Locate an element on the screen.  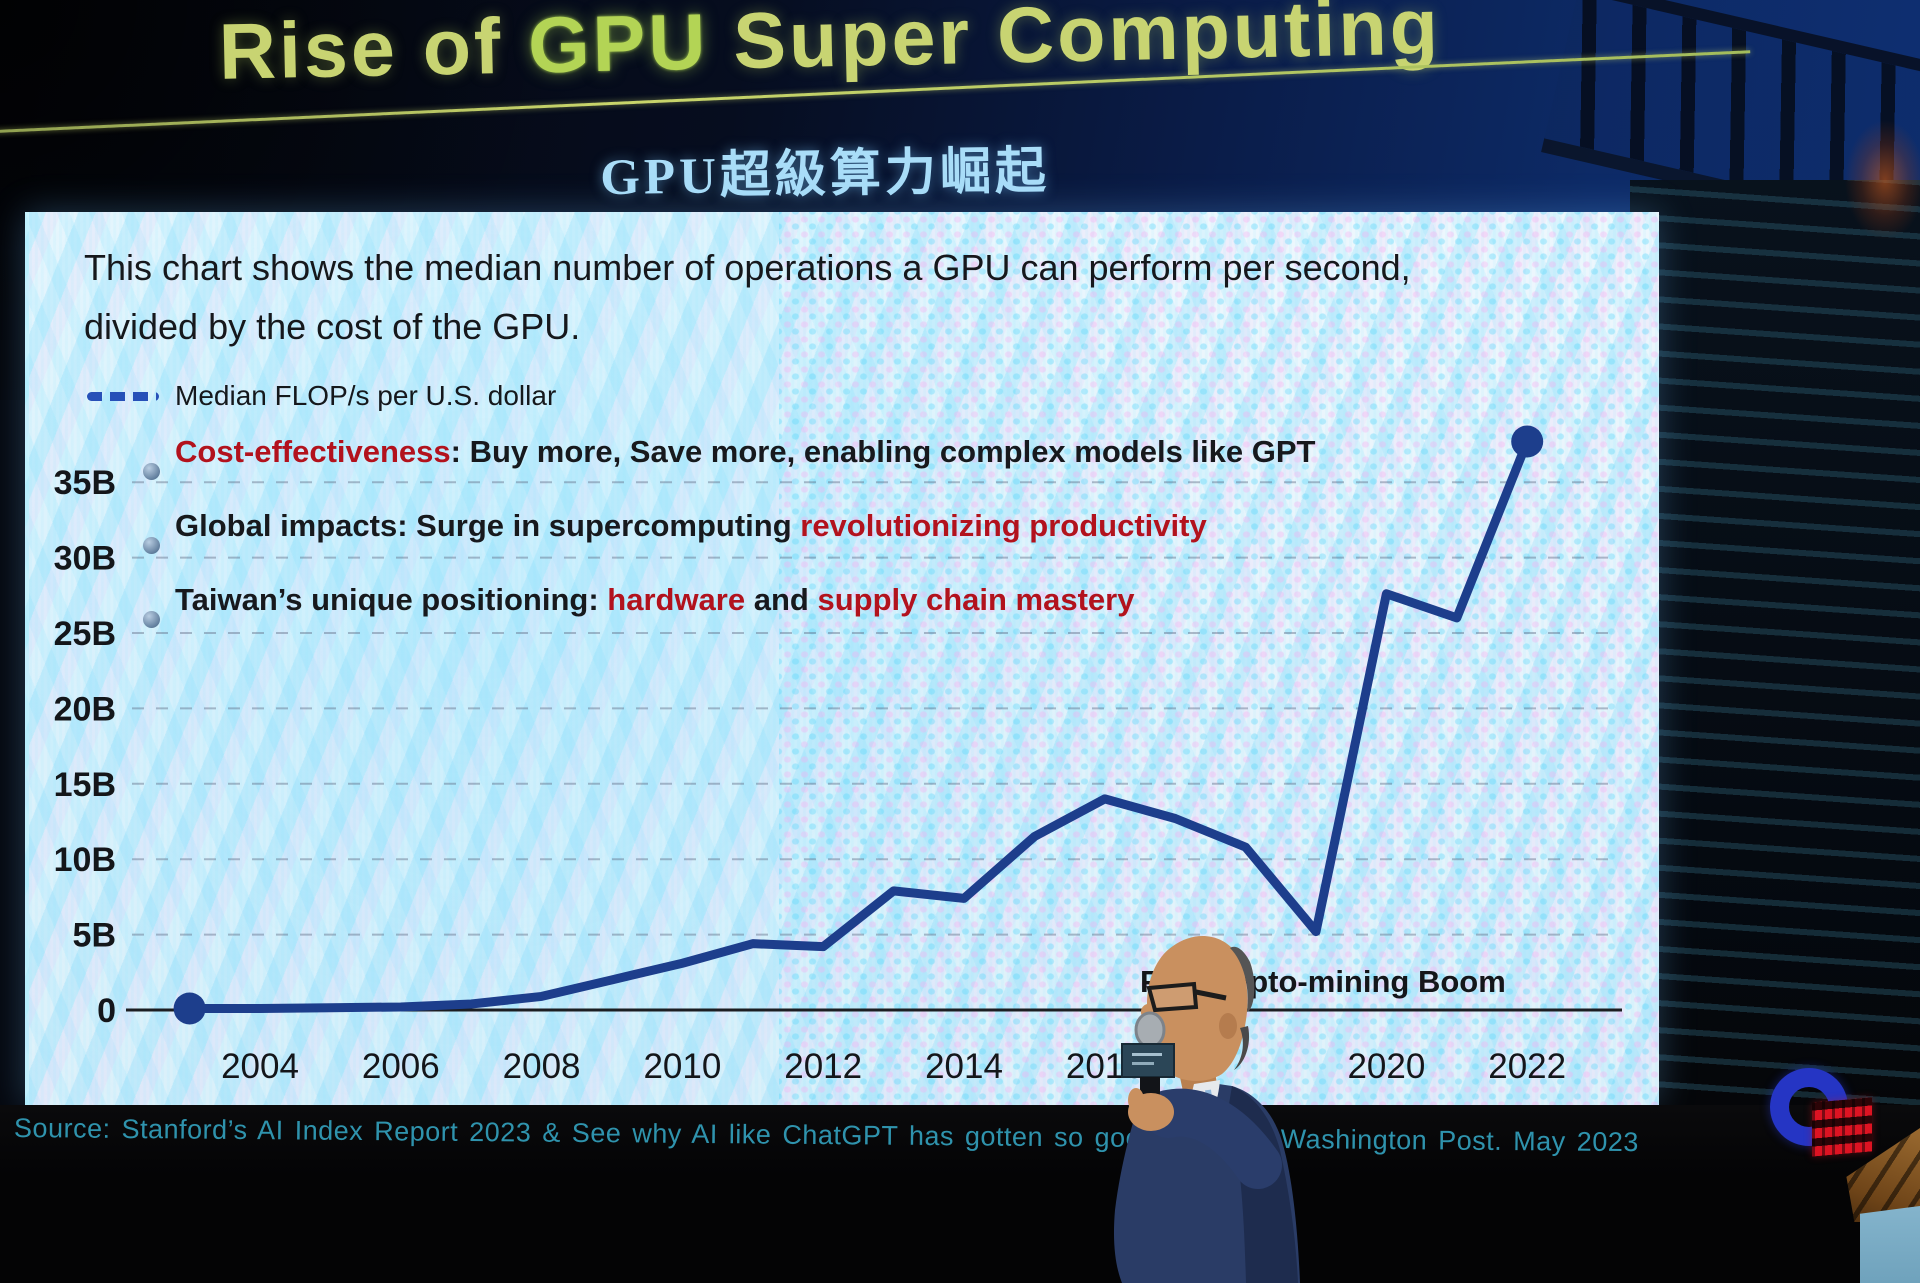
title-suffix: Super Computing is located at coordinates (1074, 43).